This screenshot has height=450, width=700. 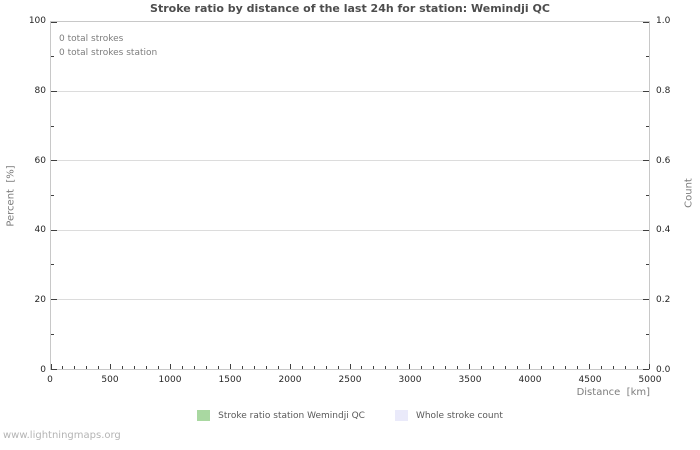 I want to click on y-axis-tick-label-right: 0.0, so click(x=663, y=370).